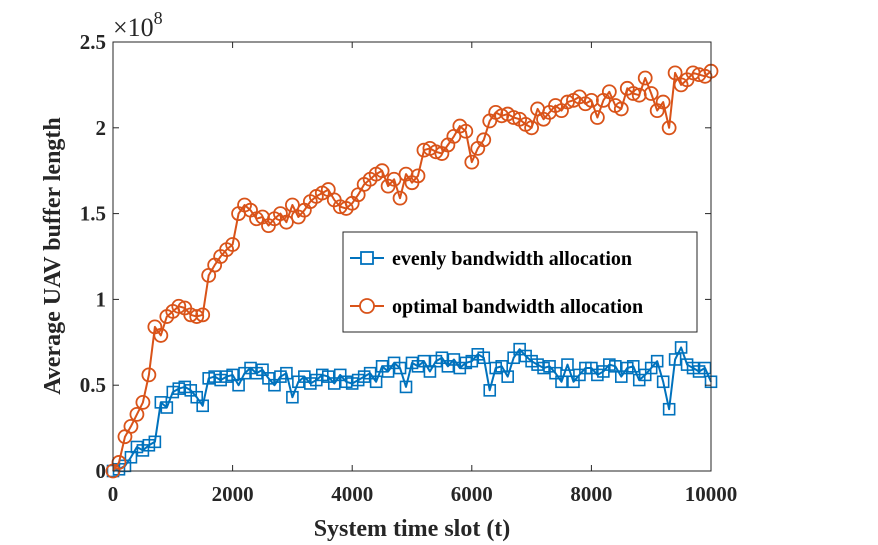 This screenshot has height=545, width=878. Describe the element at coordinates (367, 258) in the screenshot. I see `legend-marker-evenly` at that location.